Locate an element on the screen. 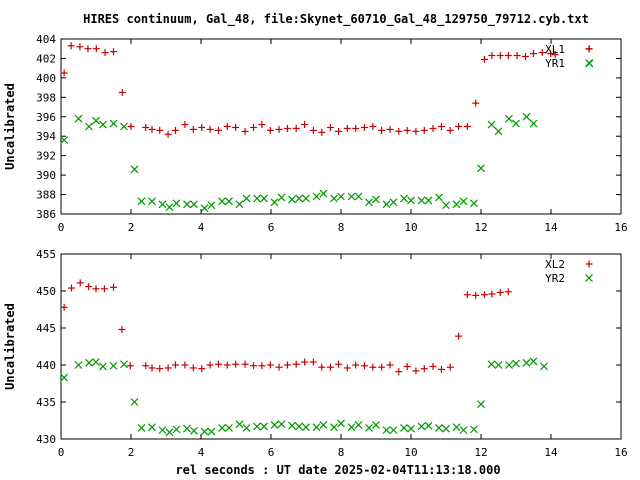 This screenshot has width=640, height=480. x-tick-label: 6 is located at coordinates (271, 227).